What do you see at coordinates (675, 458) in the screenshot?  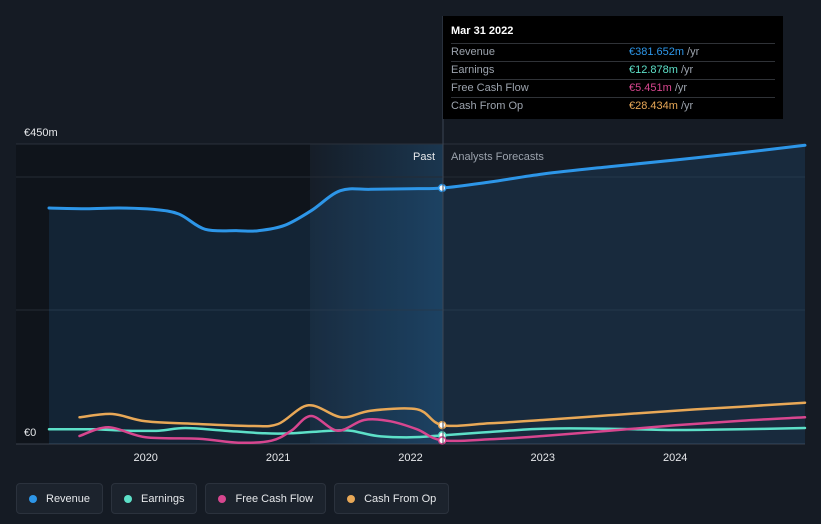 I see `x-tick-label: 2024` at bounding box center [675, 458].